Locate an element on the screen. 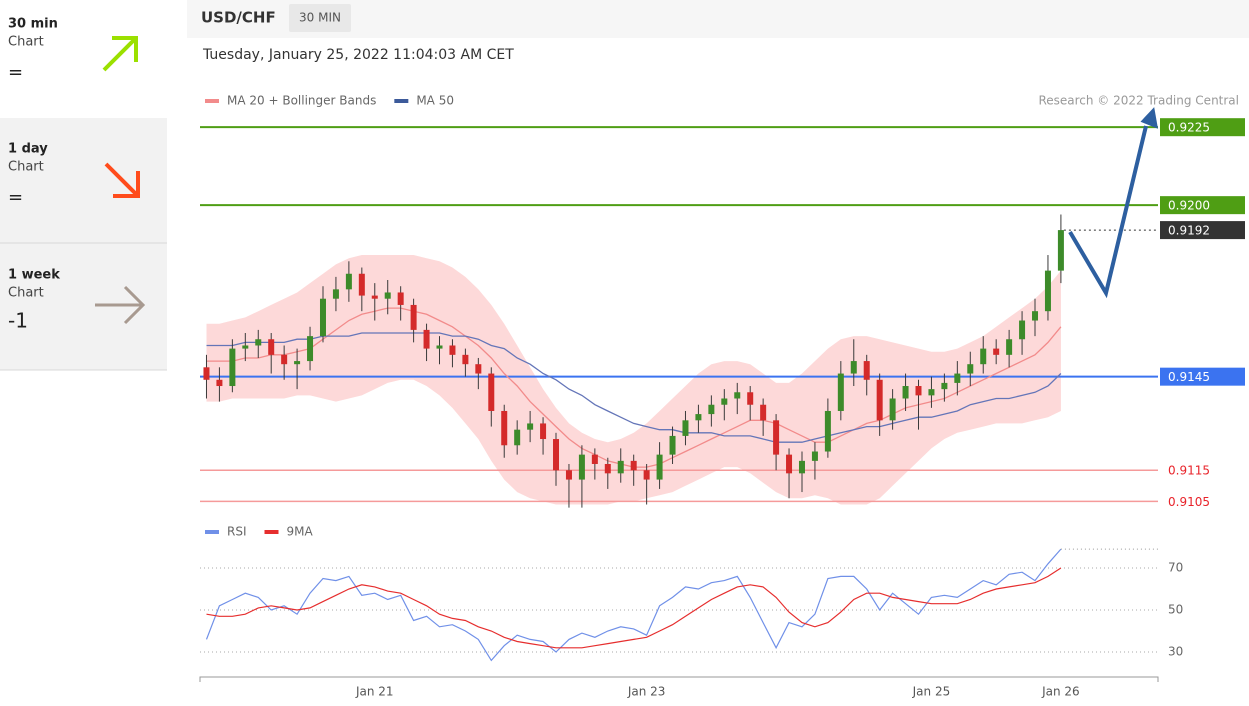  level-label: 0.9200 is located at coordinates (1189, 206).